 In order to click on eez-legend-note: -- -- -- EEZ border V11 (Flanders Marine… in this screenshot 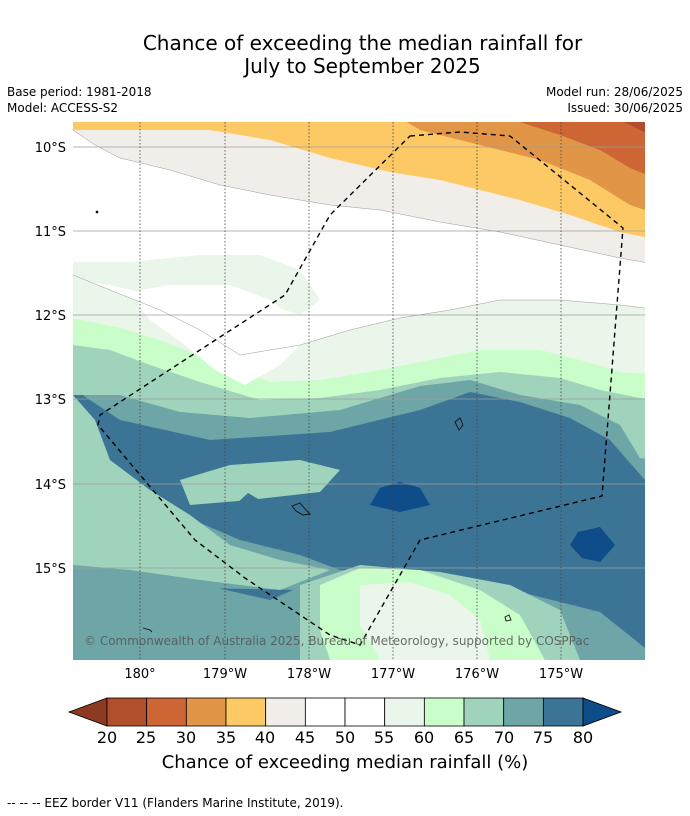, I will do `click(175, 803)`.